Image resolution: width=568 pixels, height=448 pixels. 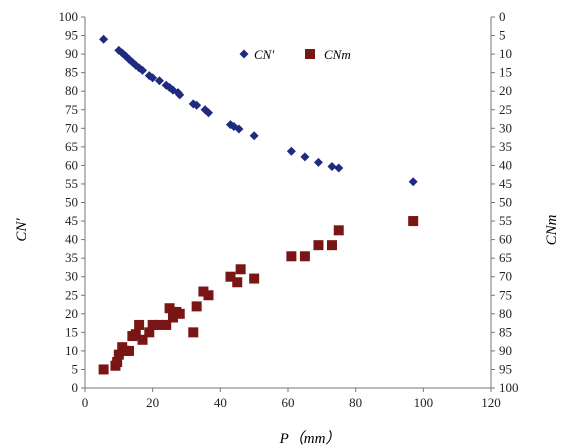 What do you see at coordinates (71, 146) in the screenshot?
I see `left-y-tick-label: 65` at bounding box center [71, 146].